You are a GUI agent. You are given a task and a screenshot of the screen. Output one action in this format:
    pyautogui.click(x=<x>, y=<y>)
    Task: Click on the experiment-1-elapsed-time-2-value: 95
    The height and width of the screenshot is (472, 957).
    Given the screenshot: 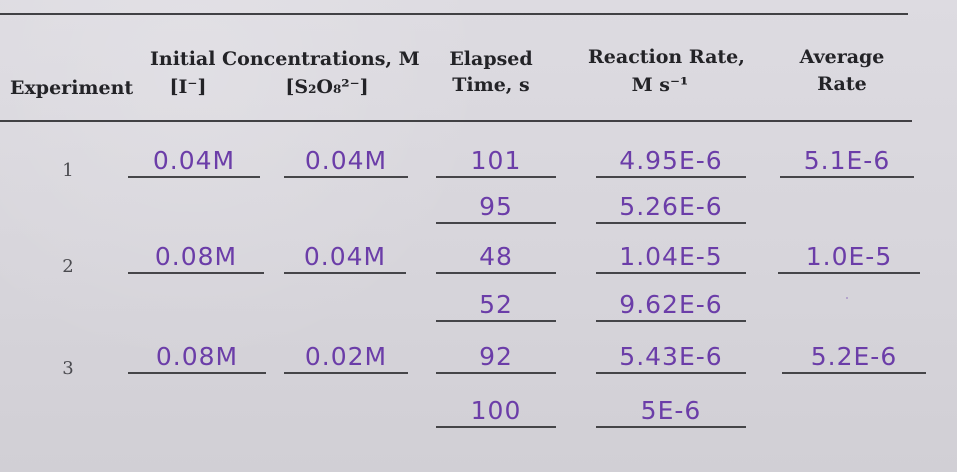 What is the action you would take?
    pyautogui.click(x=496, y=206)
    